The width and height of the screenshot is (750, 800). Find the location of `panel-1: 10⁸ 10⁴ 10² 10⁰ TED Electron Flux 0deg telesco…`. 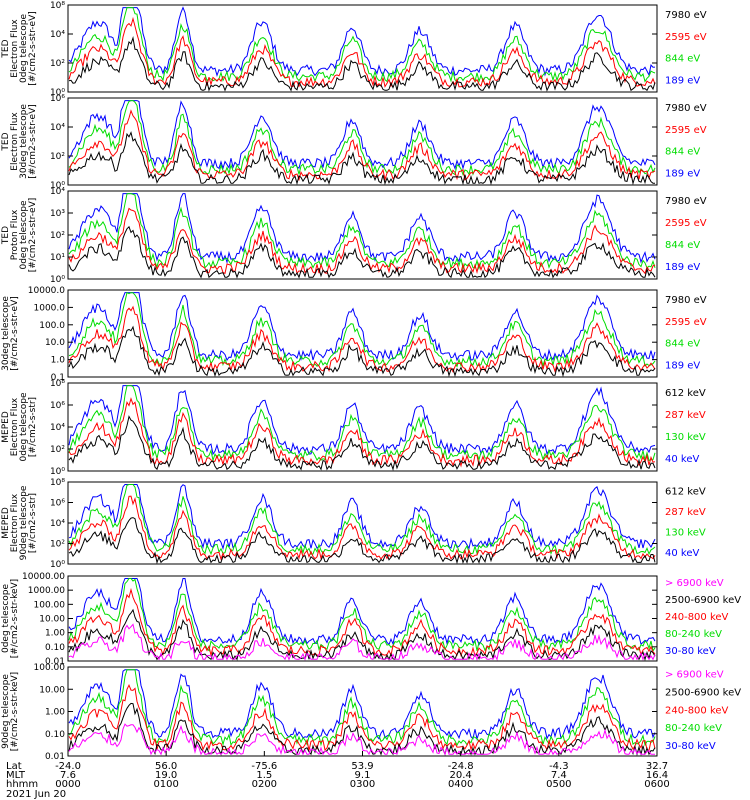

panel-1: 10⁸ 10⁴ 10² 10⁰ TED Electron Flux 0deg telesco… is located at coordinates (354, 49).